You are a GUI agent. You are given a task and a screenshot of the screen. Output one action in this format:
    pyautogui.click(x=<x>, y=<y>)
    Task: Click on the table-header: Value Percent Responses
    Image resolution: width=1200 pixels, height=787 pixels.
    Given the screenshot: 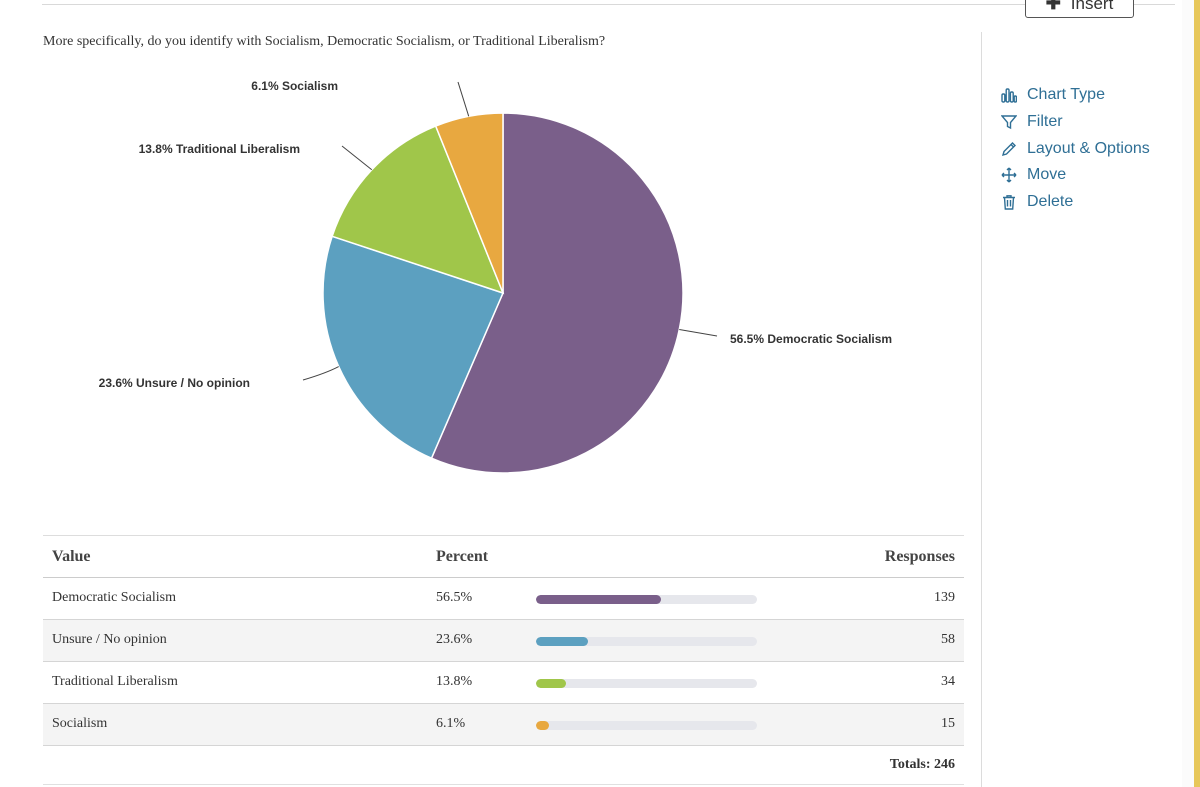 What is the action you would take?
    pyautogui.click(x=503, y=556)
    